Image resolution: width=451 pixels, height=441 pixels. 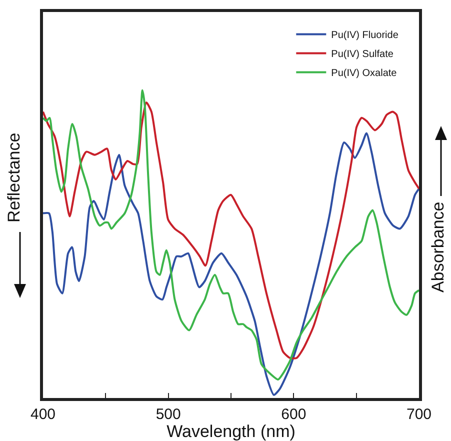 I want to click on y2-axis-title: Absorbance, so click(x=438, y=247).